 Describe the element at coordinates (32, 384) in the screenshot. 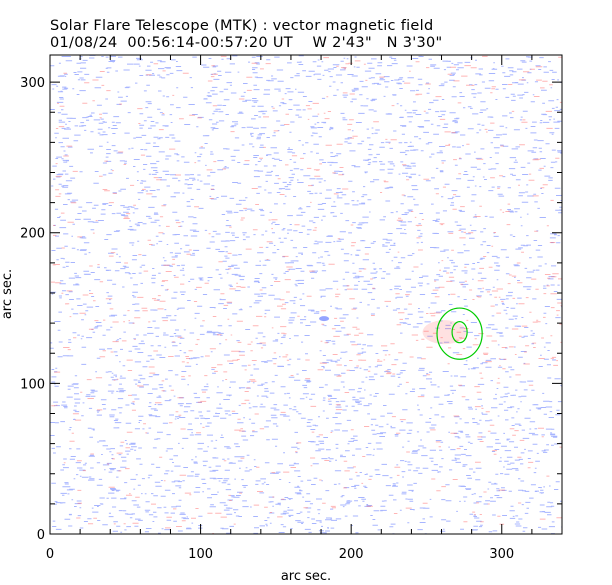

I see `y-tick-label: 100` at that location.